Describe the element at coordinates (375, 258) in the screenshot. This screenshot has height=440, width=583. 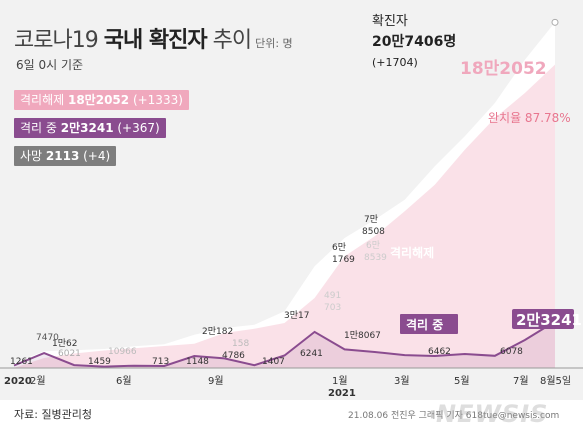
I see `data-label: 8539` at that location.